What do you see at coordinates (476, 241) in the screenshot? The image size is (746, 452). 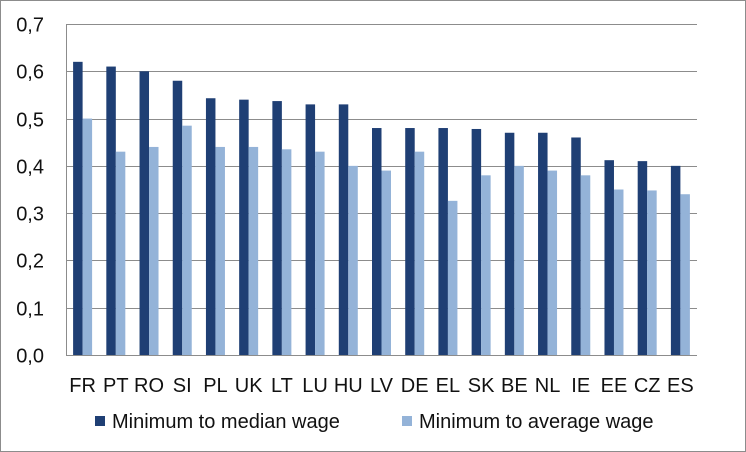 I see `bar-median-sk` at bounding box center [476, 241].